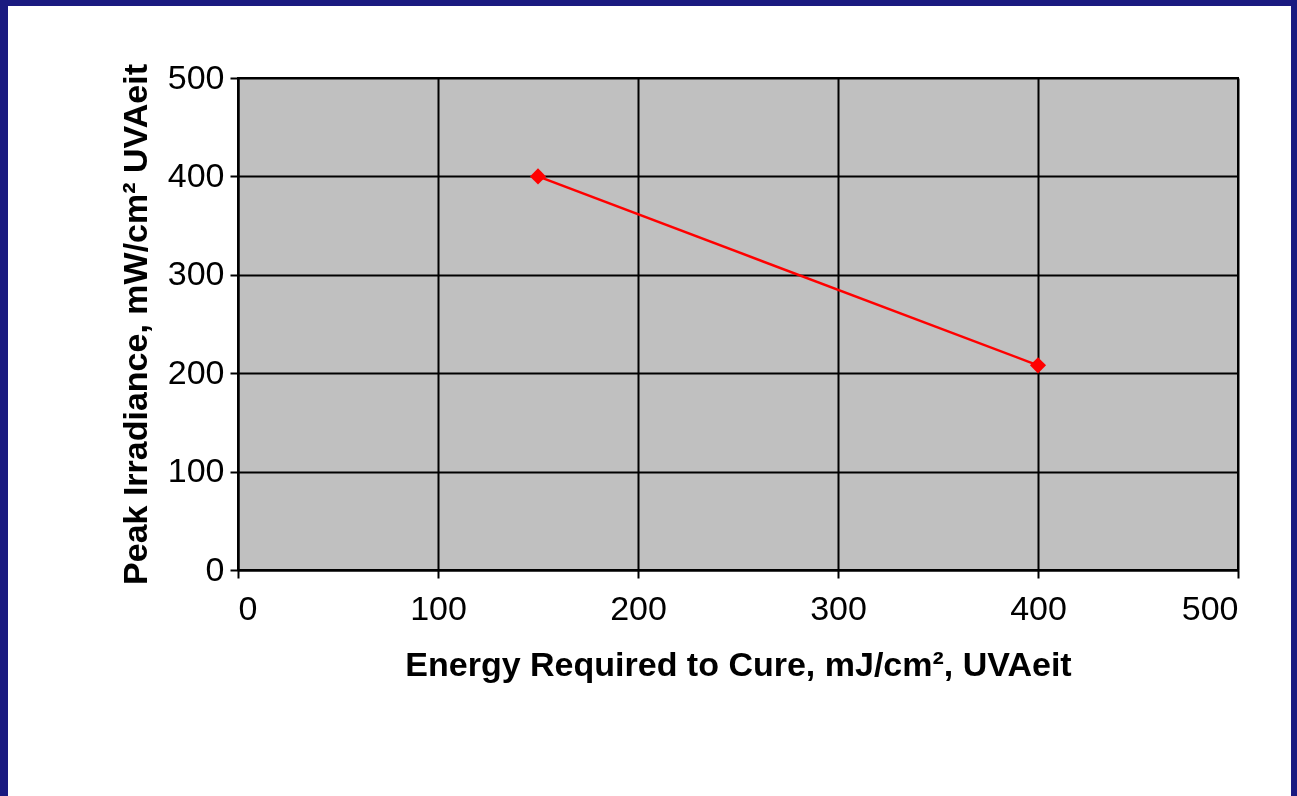 The height and width of the screenshot is (796, 1297). I want to click on y-tick-label: 200, so click(196, 371).